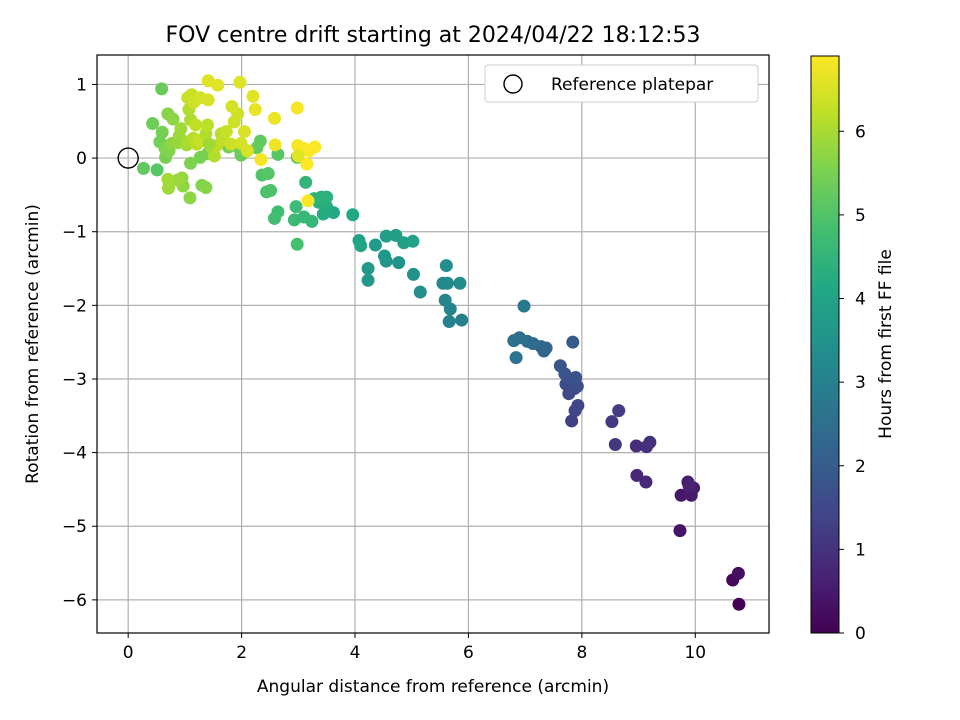 This screenshot has width=960, height=720. I want to click on colorbar-label: Hours from first FF file, so click(886, 344).